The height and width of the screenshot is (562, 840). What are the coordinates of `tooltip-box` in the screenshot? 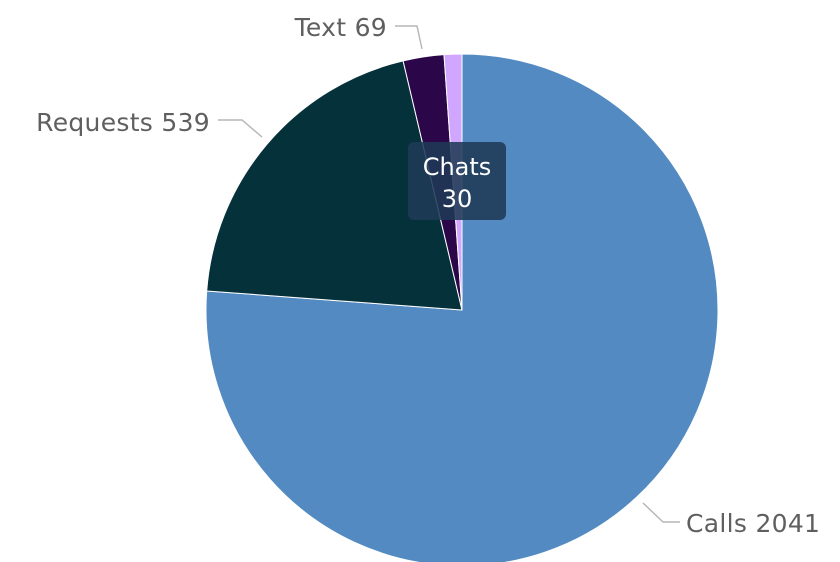 It's located at (457, 181).